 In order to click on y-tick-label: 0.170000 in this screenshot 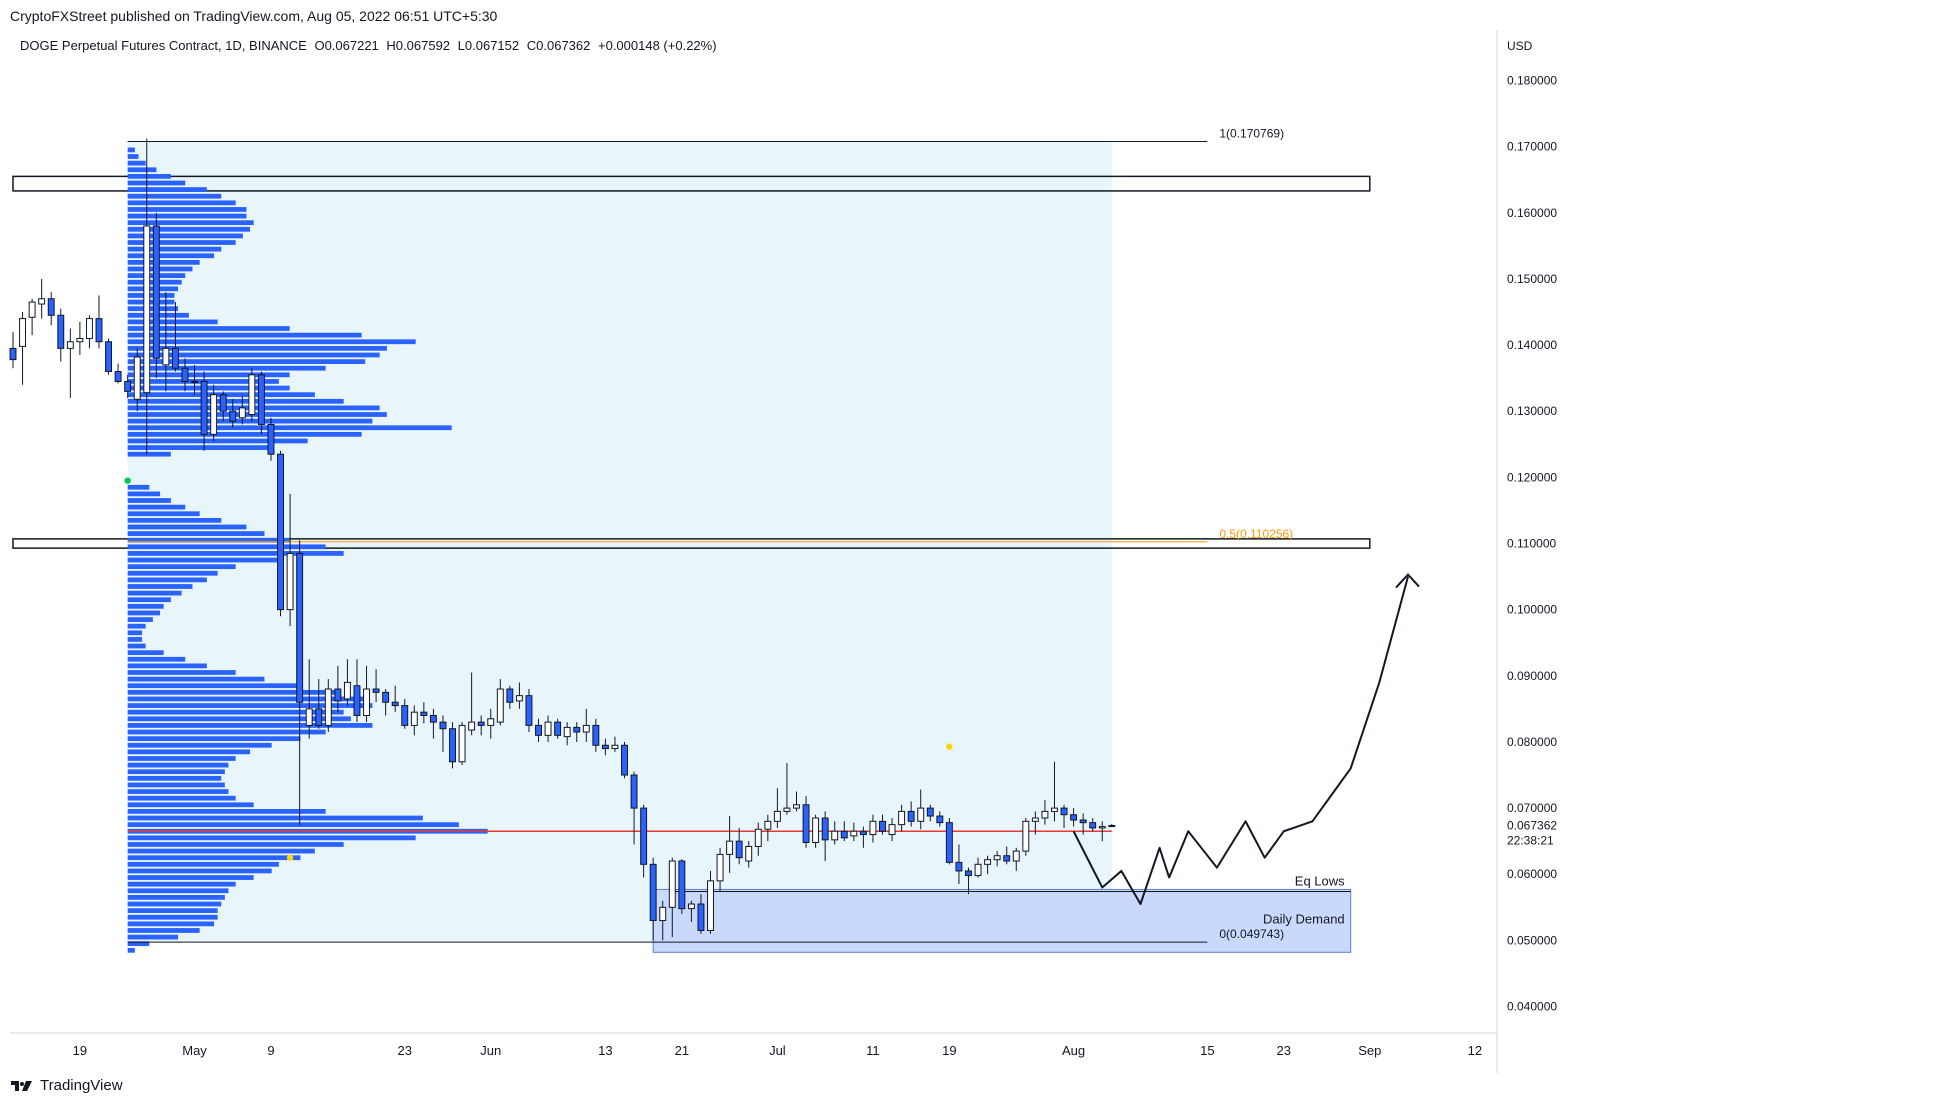, I will do `click(1532, 147)`.